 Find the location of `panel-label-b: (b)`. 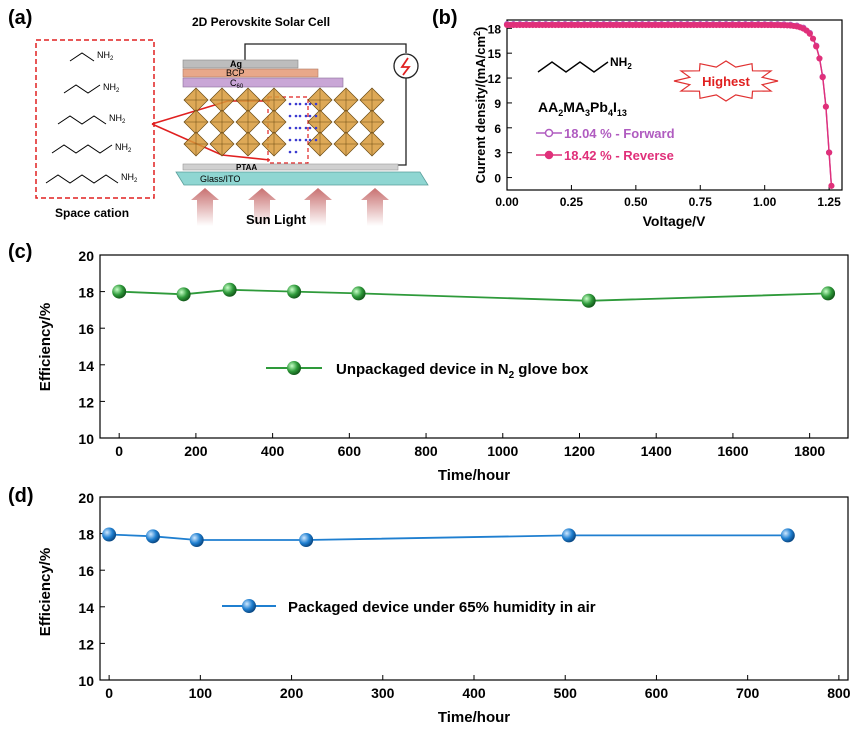

panel-label-b: (b) is located at coordinates (445, 18).